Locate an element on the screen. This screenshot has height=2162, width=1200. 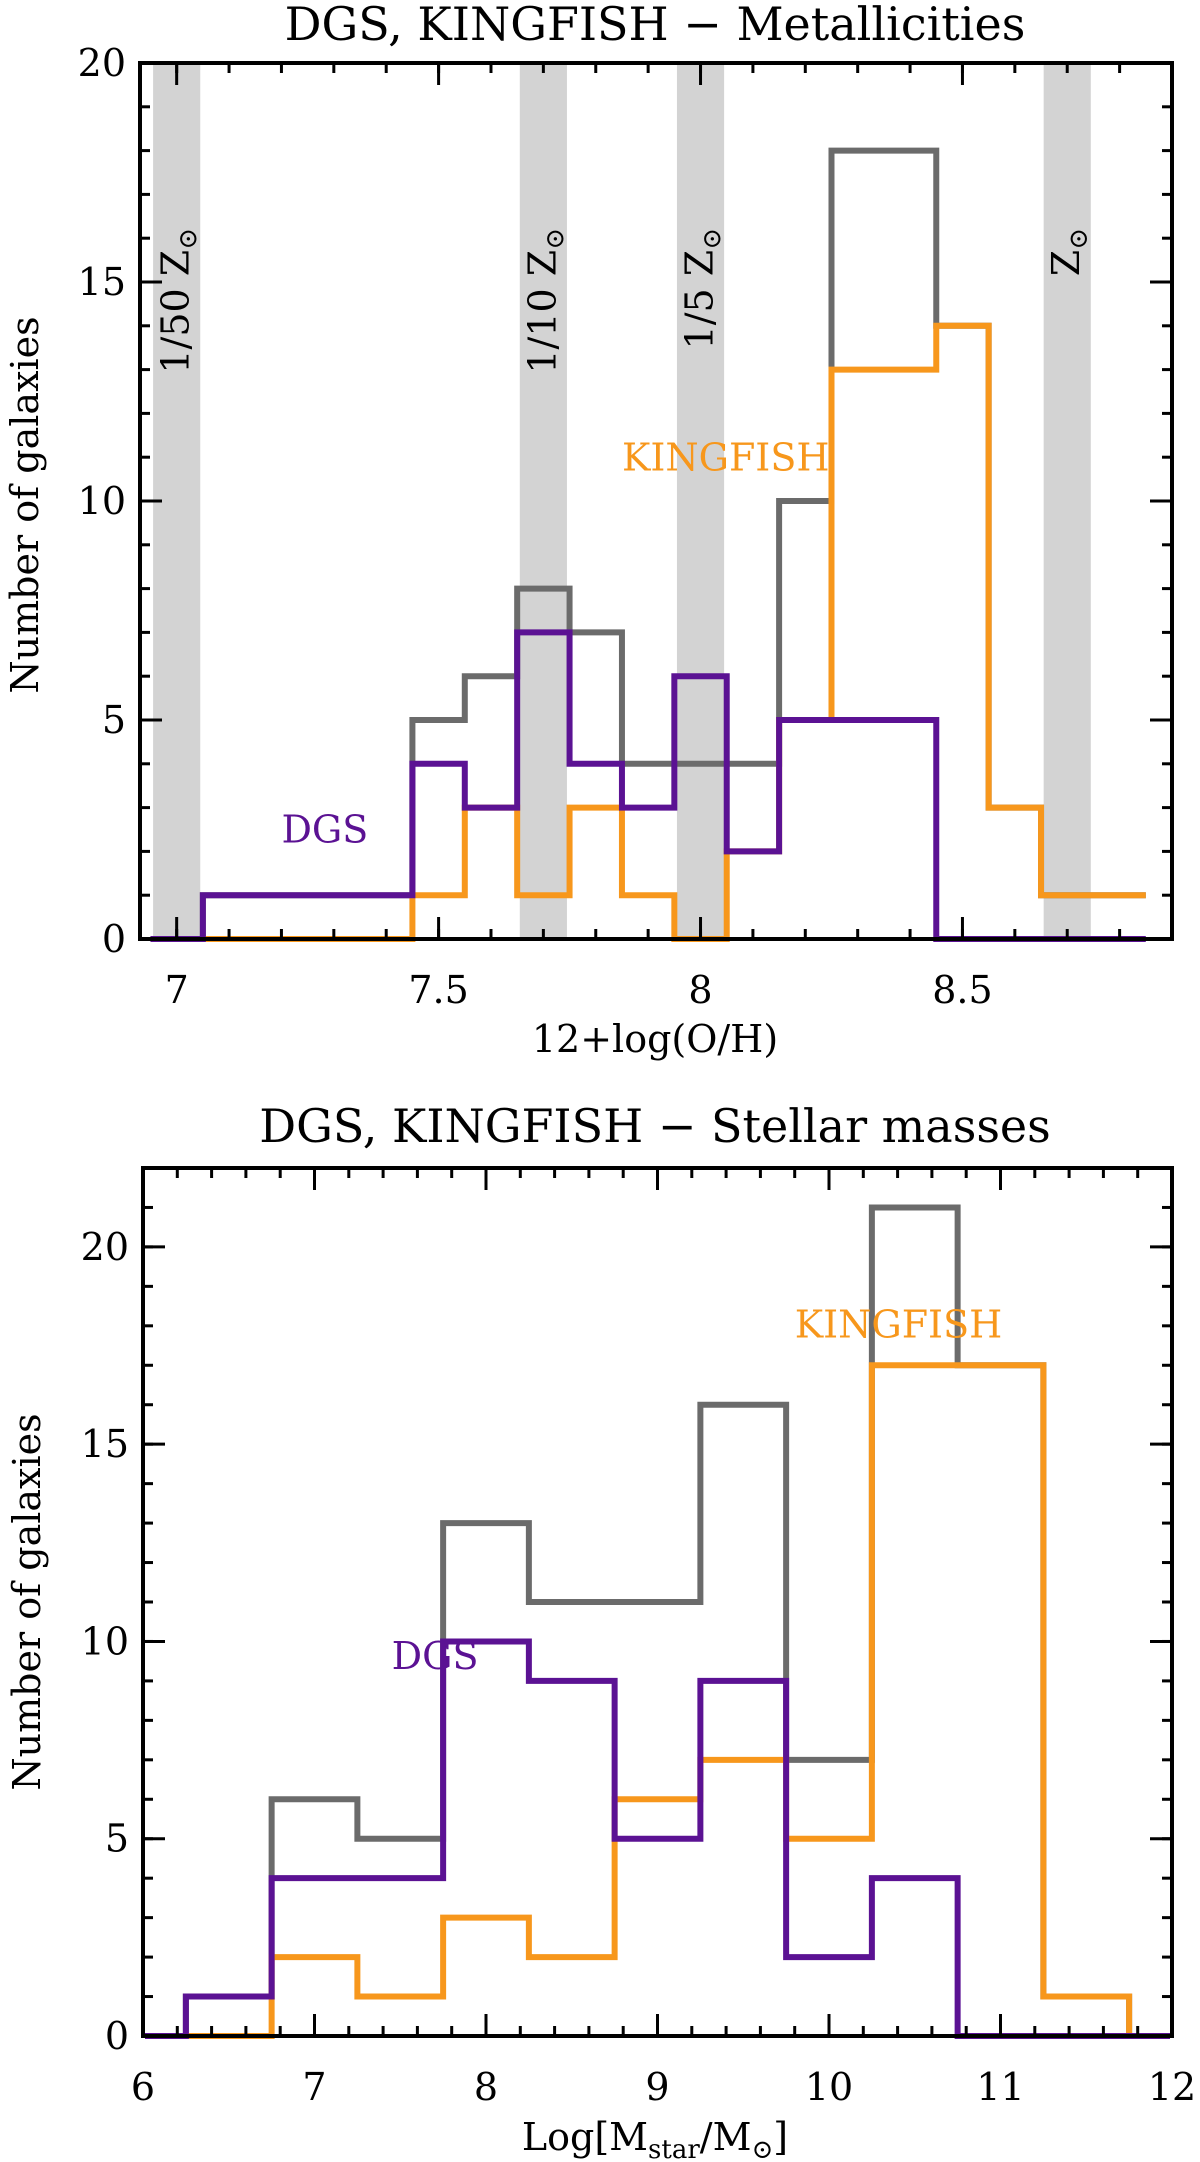
metallicity-y-axis-label: Number of galaxies is located at coordinates (25, 504).